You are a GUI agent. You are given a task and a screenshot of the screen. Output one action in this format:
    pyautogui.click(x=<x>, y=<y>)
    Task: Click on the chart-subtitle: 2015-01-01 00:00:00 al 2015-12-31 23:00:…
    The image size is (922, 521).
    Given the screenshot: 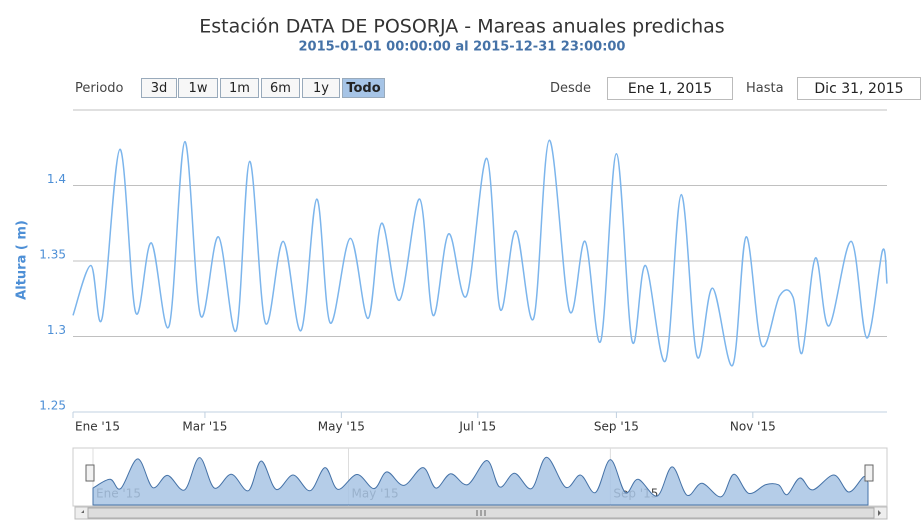 What is the action you would take?
    pyautogui.click(x=462, y=47)
    